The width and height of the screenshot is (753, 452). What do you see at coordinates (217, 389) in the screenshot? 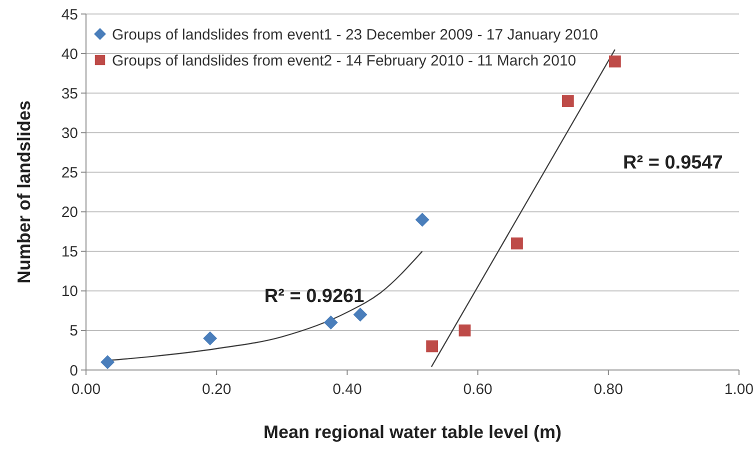
I see `x-tick-label: 0.20` at bounding box center [217, 389].